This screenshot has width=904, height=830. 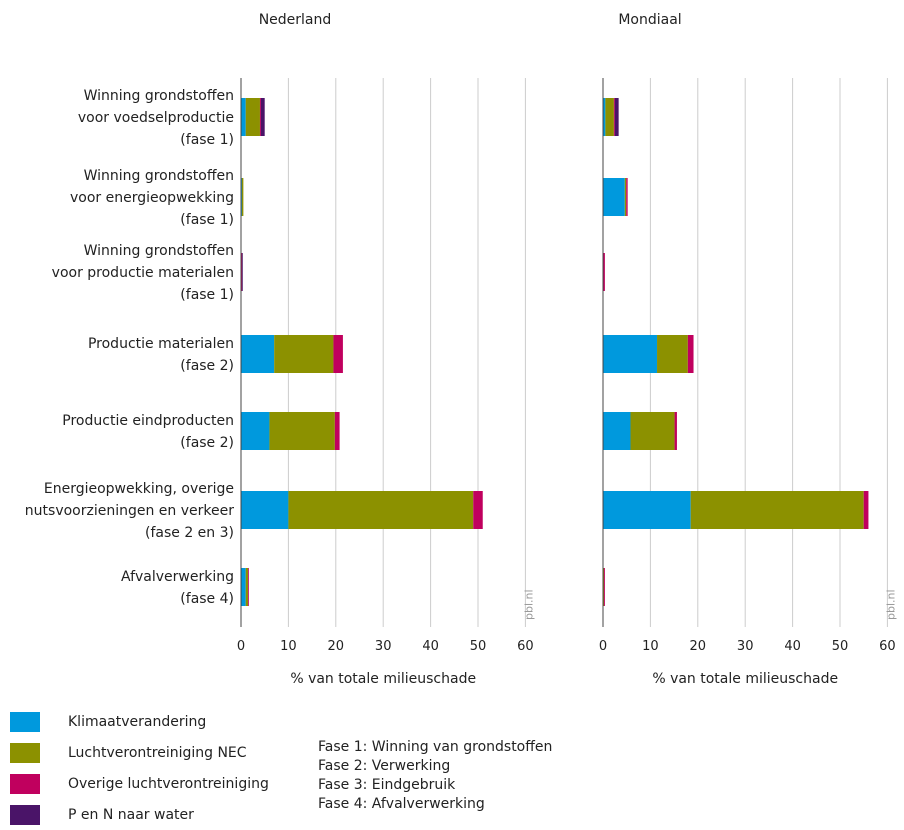 What do you see at coordinates (148, 421) in the screenshot?
I see `category-label: Productie eindproducten` at bounding box center [148, 421].